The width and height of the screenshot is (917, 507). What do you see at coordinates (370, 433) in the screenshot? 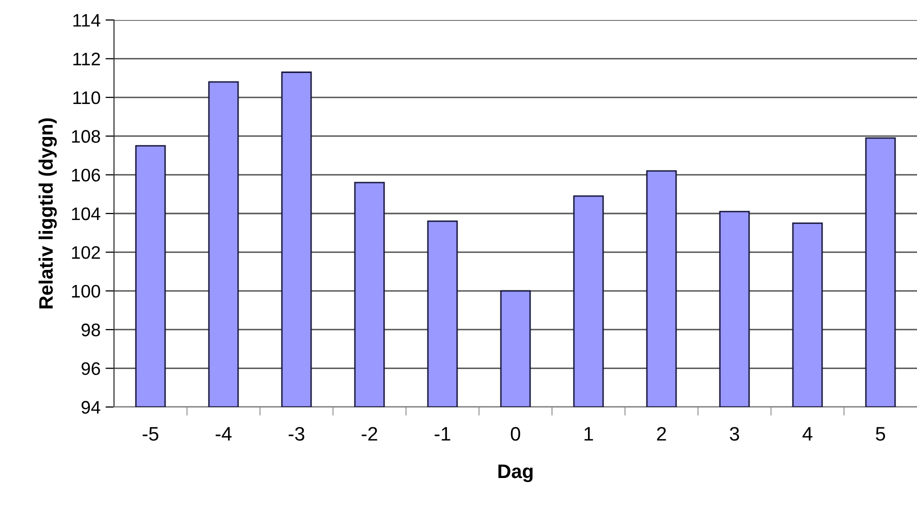
I see `x-tick-label: -2` at bounding box center [370, 433].